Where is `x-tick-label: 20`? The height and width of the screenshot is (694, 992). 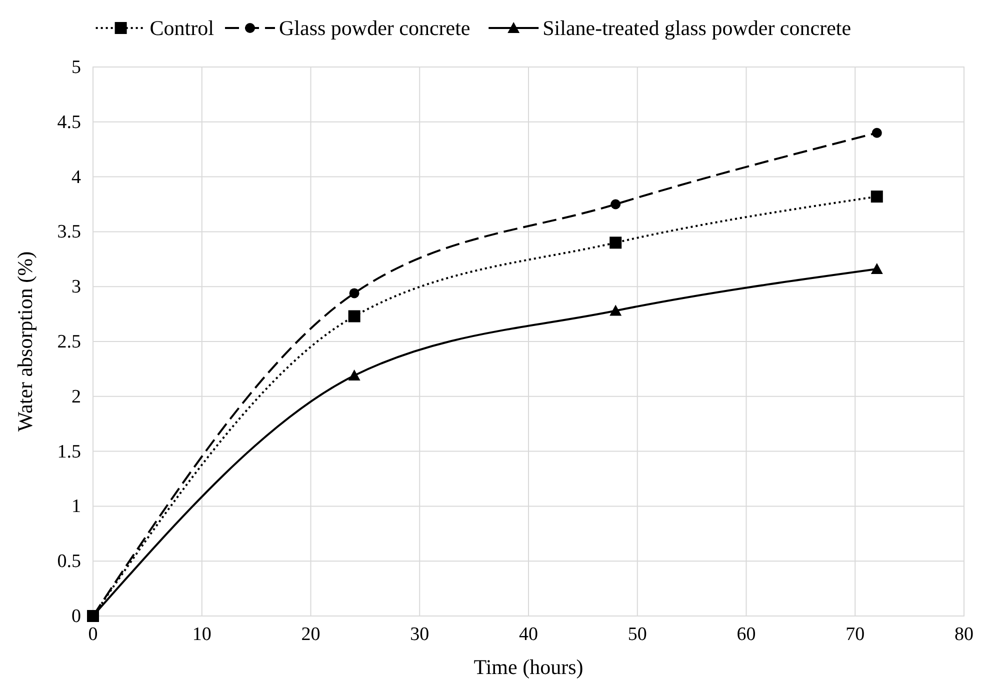 x-tick-label: 20 is located at coordinates (310, 634).